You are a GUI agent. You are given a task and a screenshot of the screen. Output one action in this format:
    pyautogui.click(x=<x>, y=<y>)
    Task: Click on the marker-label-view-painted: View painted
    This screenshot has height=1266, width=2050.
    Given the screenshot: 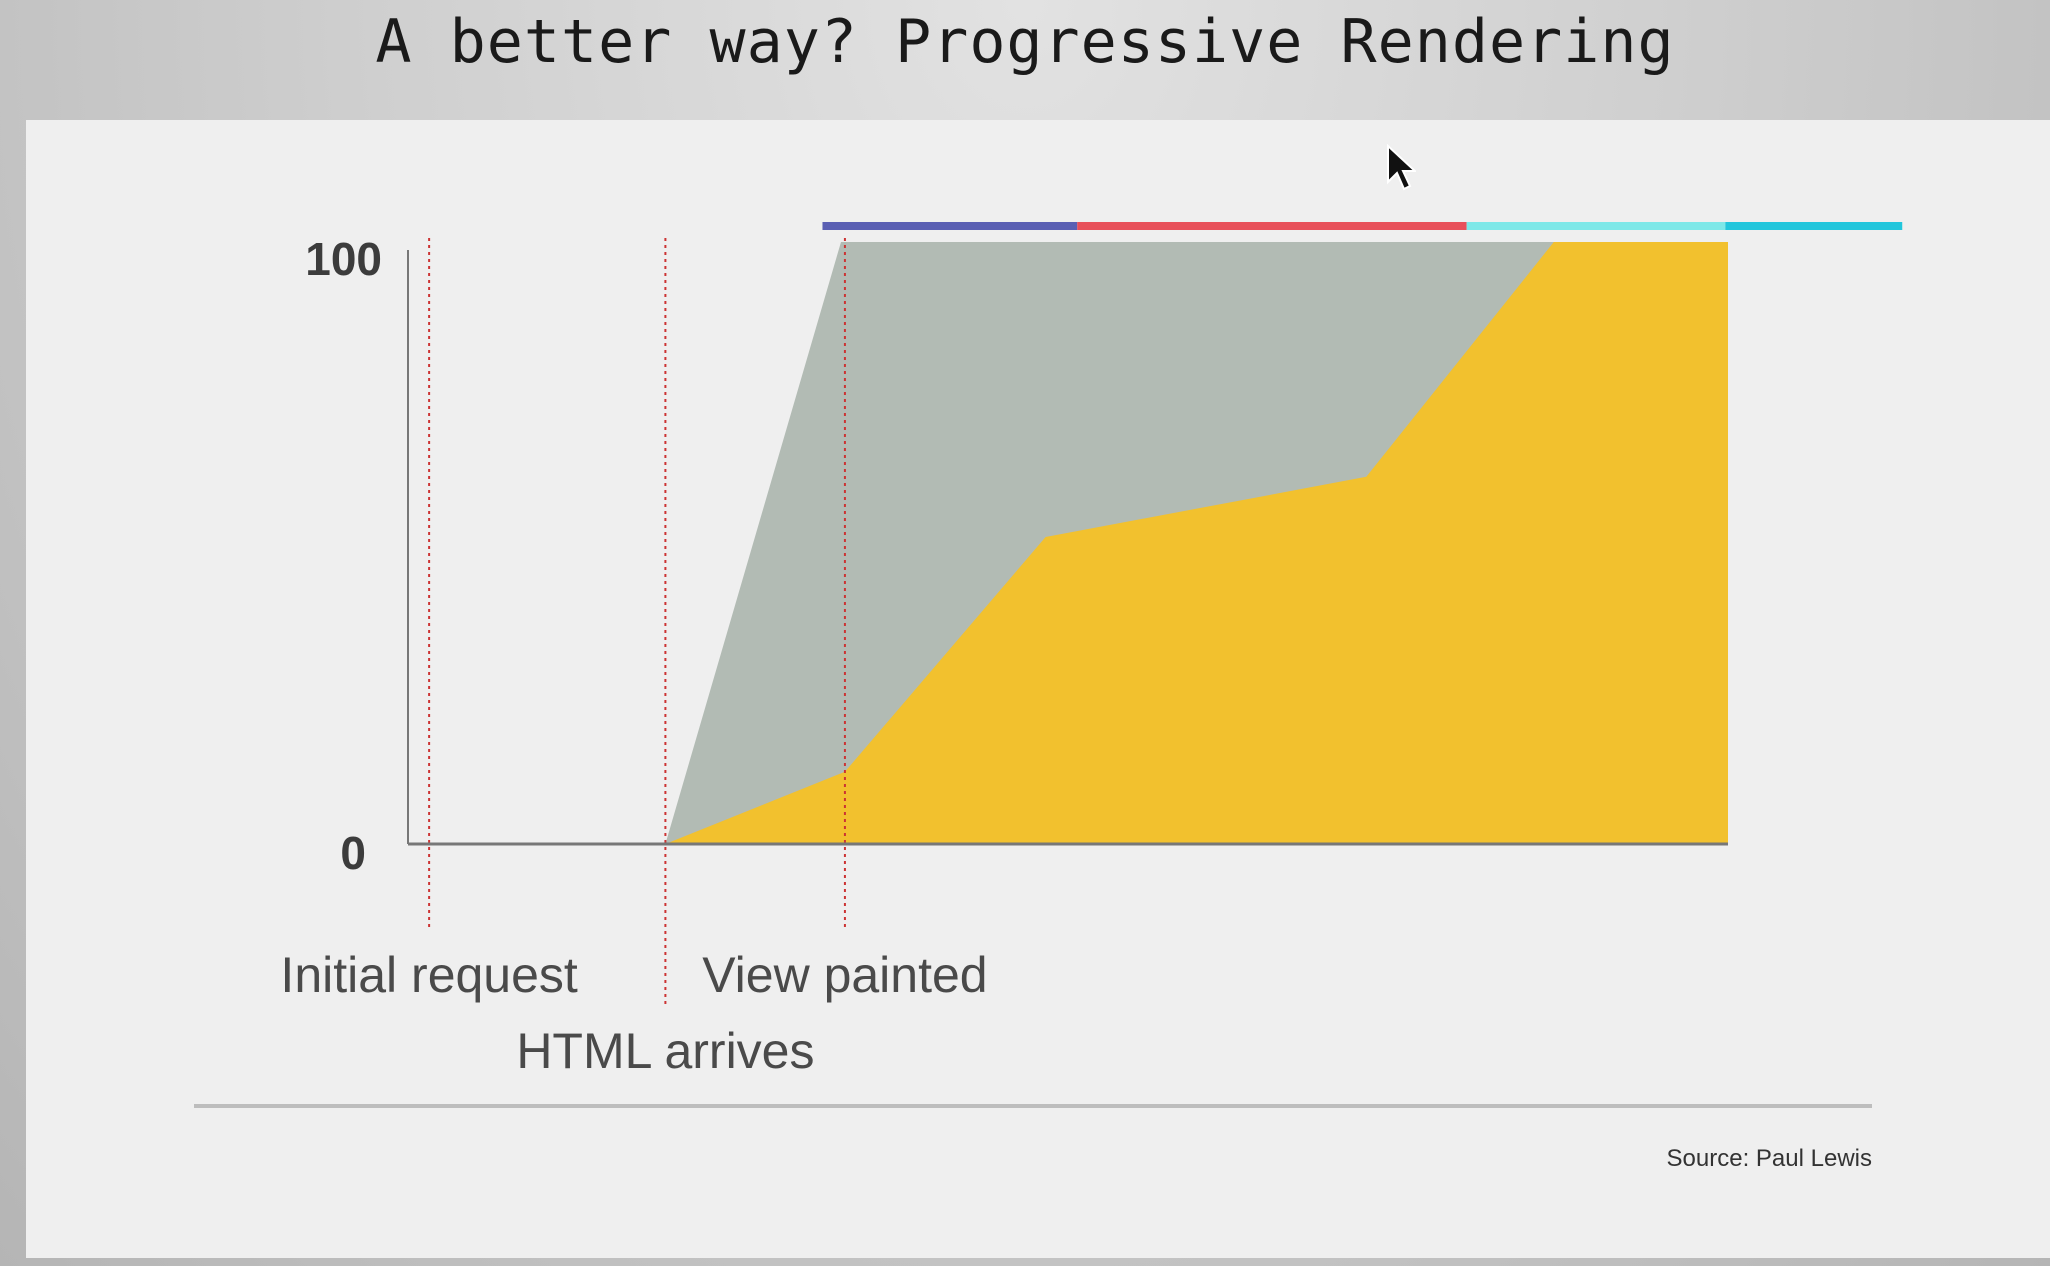 What is the action you would take?
    pyautogui.click(x=844, y=975)
    